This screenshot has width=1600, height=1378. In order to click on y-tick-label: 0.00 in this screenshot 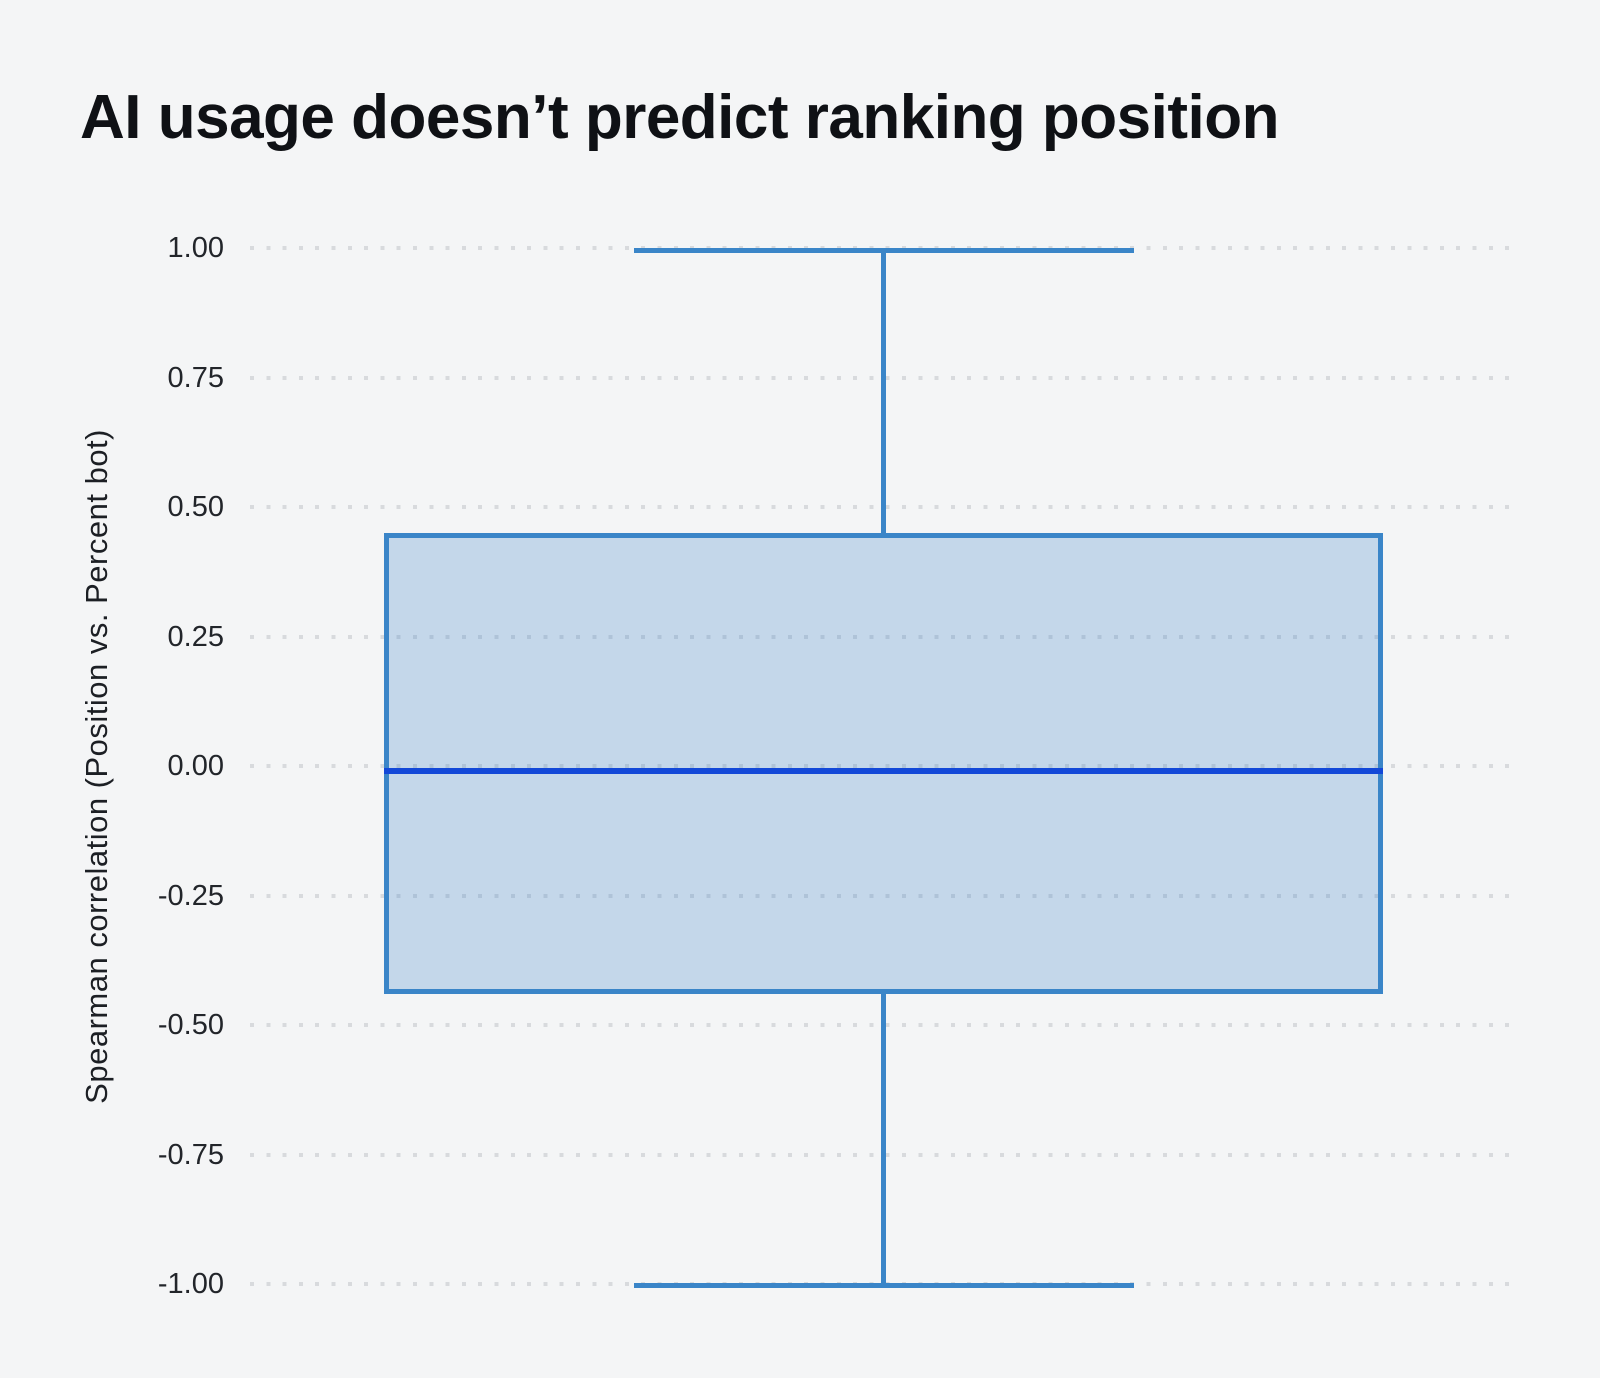, I will do `click(195, 766)`.